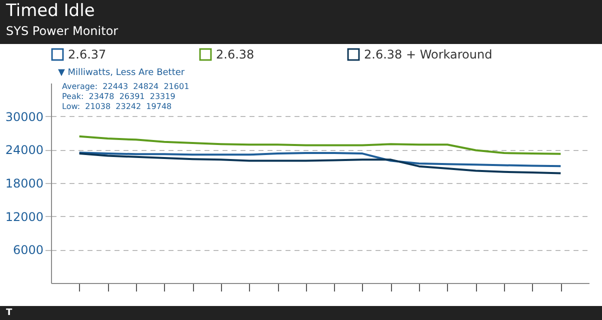 The image size is (602, 320). Describe the element at coordinates (428, 55) in the screenshot. I see `legend-label: 2.6.38 + Workaround` at that location.